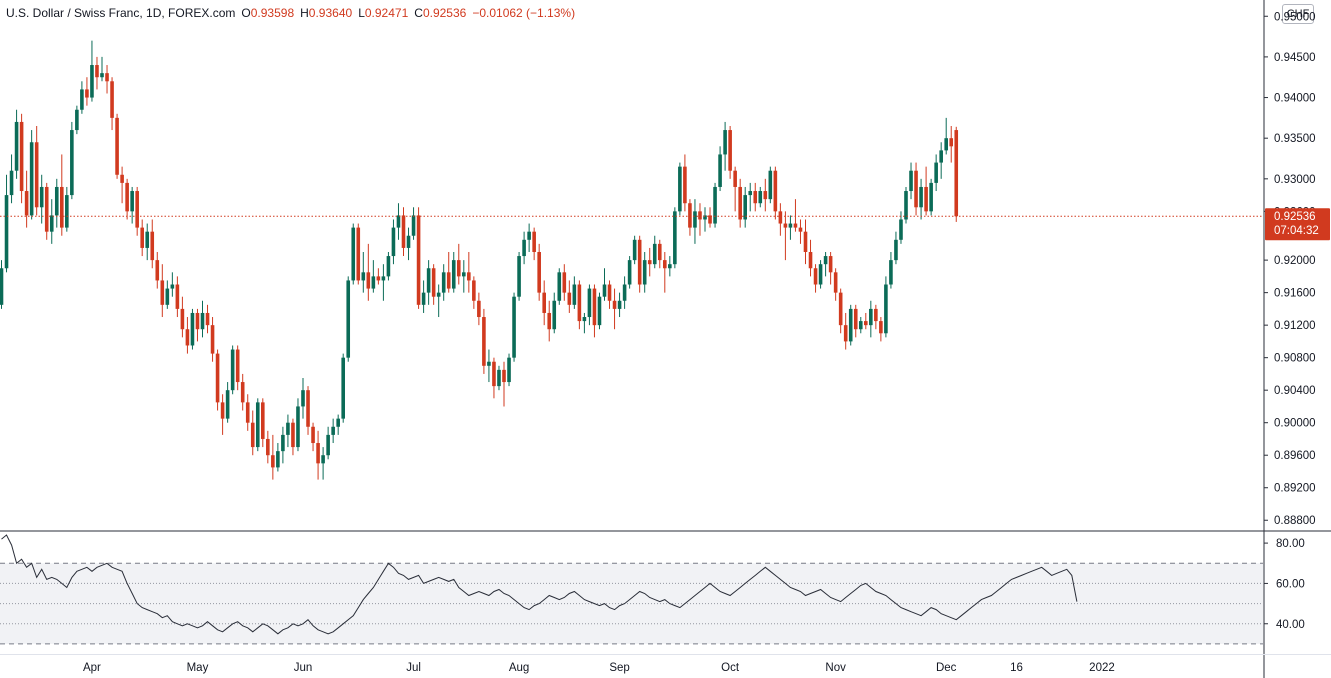 This screenshot has width=1331, height=678. I want to click on close-value: 0.92536, so click(444, 13).